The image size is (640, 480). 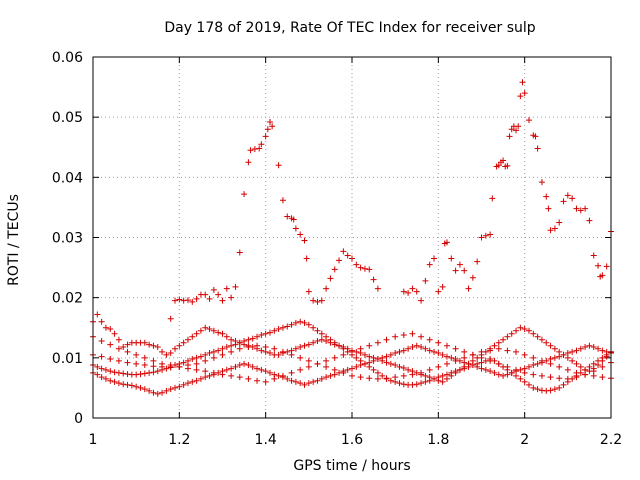 What do you see at coordinates (524, 440) in the screenshot?
I see `x-tick-label: 2` at bounding box center [524, 440].